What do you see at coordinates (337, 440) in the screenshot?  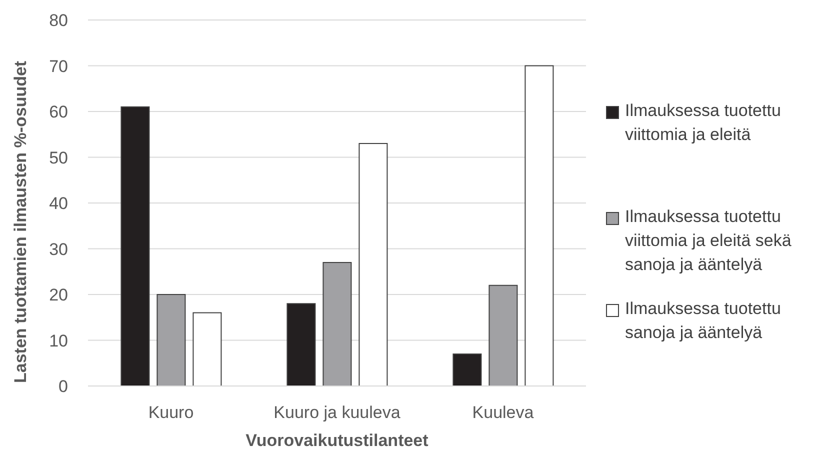 I see `x-axis-title: Vuorovaikutustilanteet` at bounding box center [337, 440].